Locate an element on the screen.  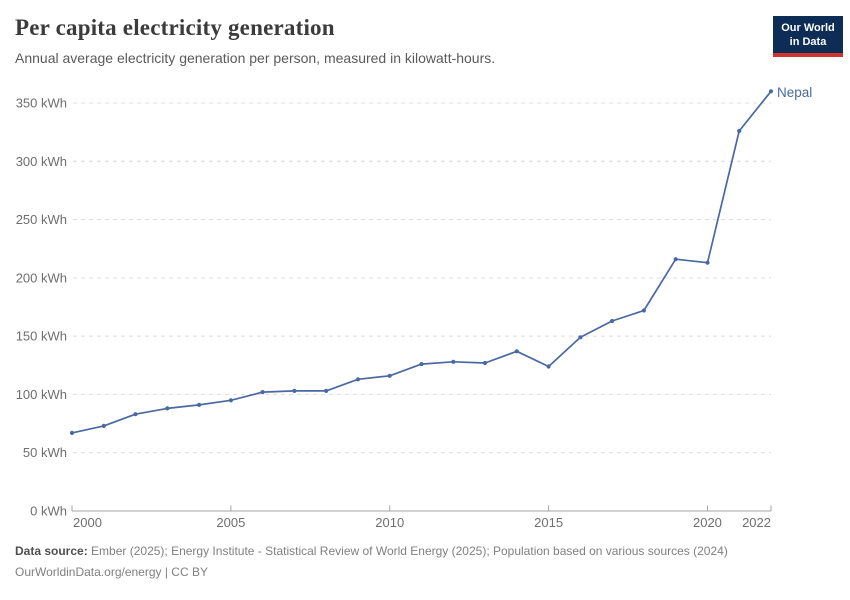
y-axis-tick-label: 300 kWh is located at coordinates (41, 161).